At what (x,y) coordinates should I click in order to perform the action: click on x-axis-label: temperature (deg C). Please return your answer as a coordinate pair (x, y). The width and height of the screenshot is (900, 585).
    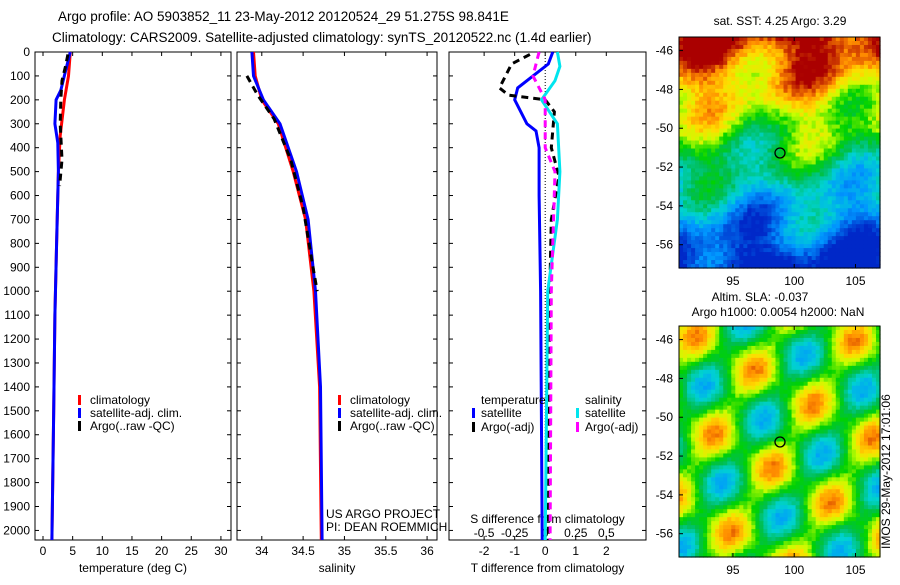
    Looking at the image, I should click on (133, 568).